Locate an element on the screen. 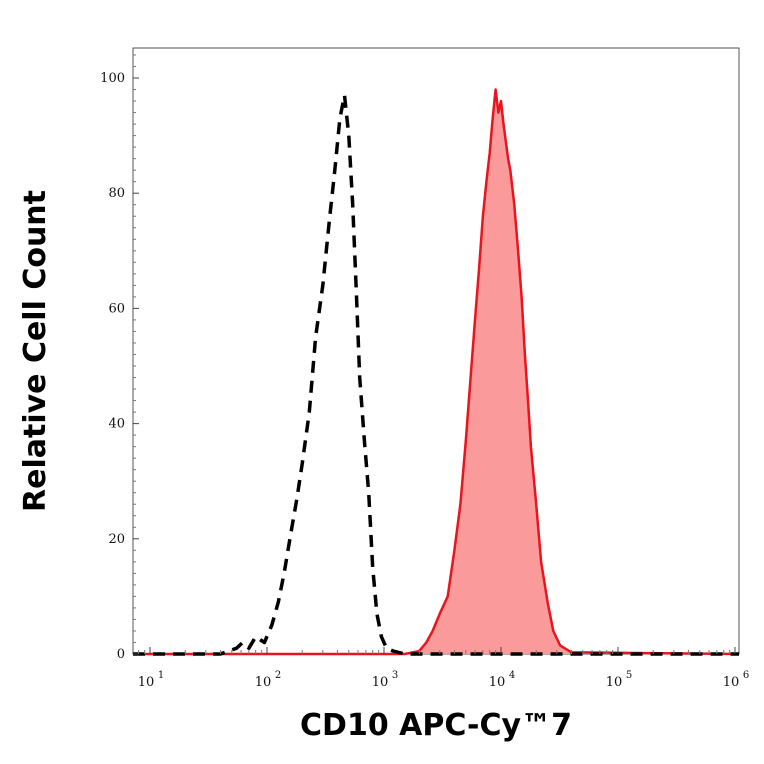  y-tick-label: 0 is located at coordinates (121, 654).